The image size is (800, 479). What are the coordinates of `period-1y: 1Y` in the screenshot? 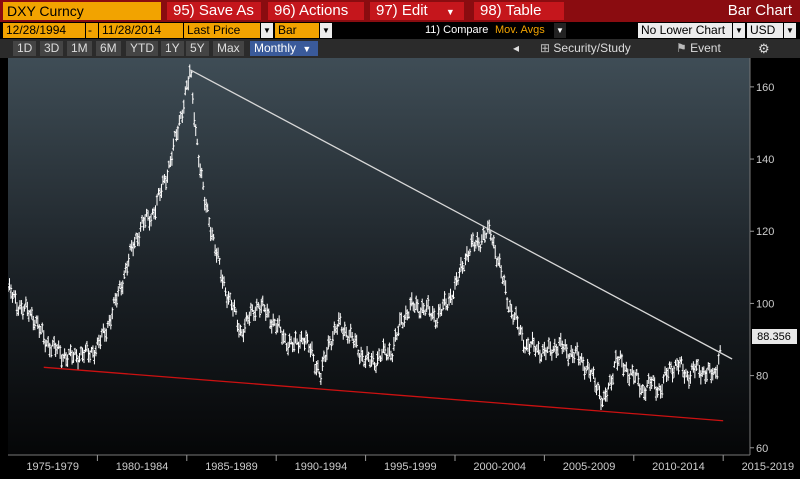 It's located at (172, 48).